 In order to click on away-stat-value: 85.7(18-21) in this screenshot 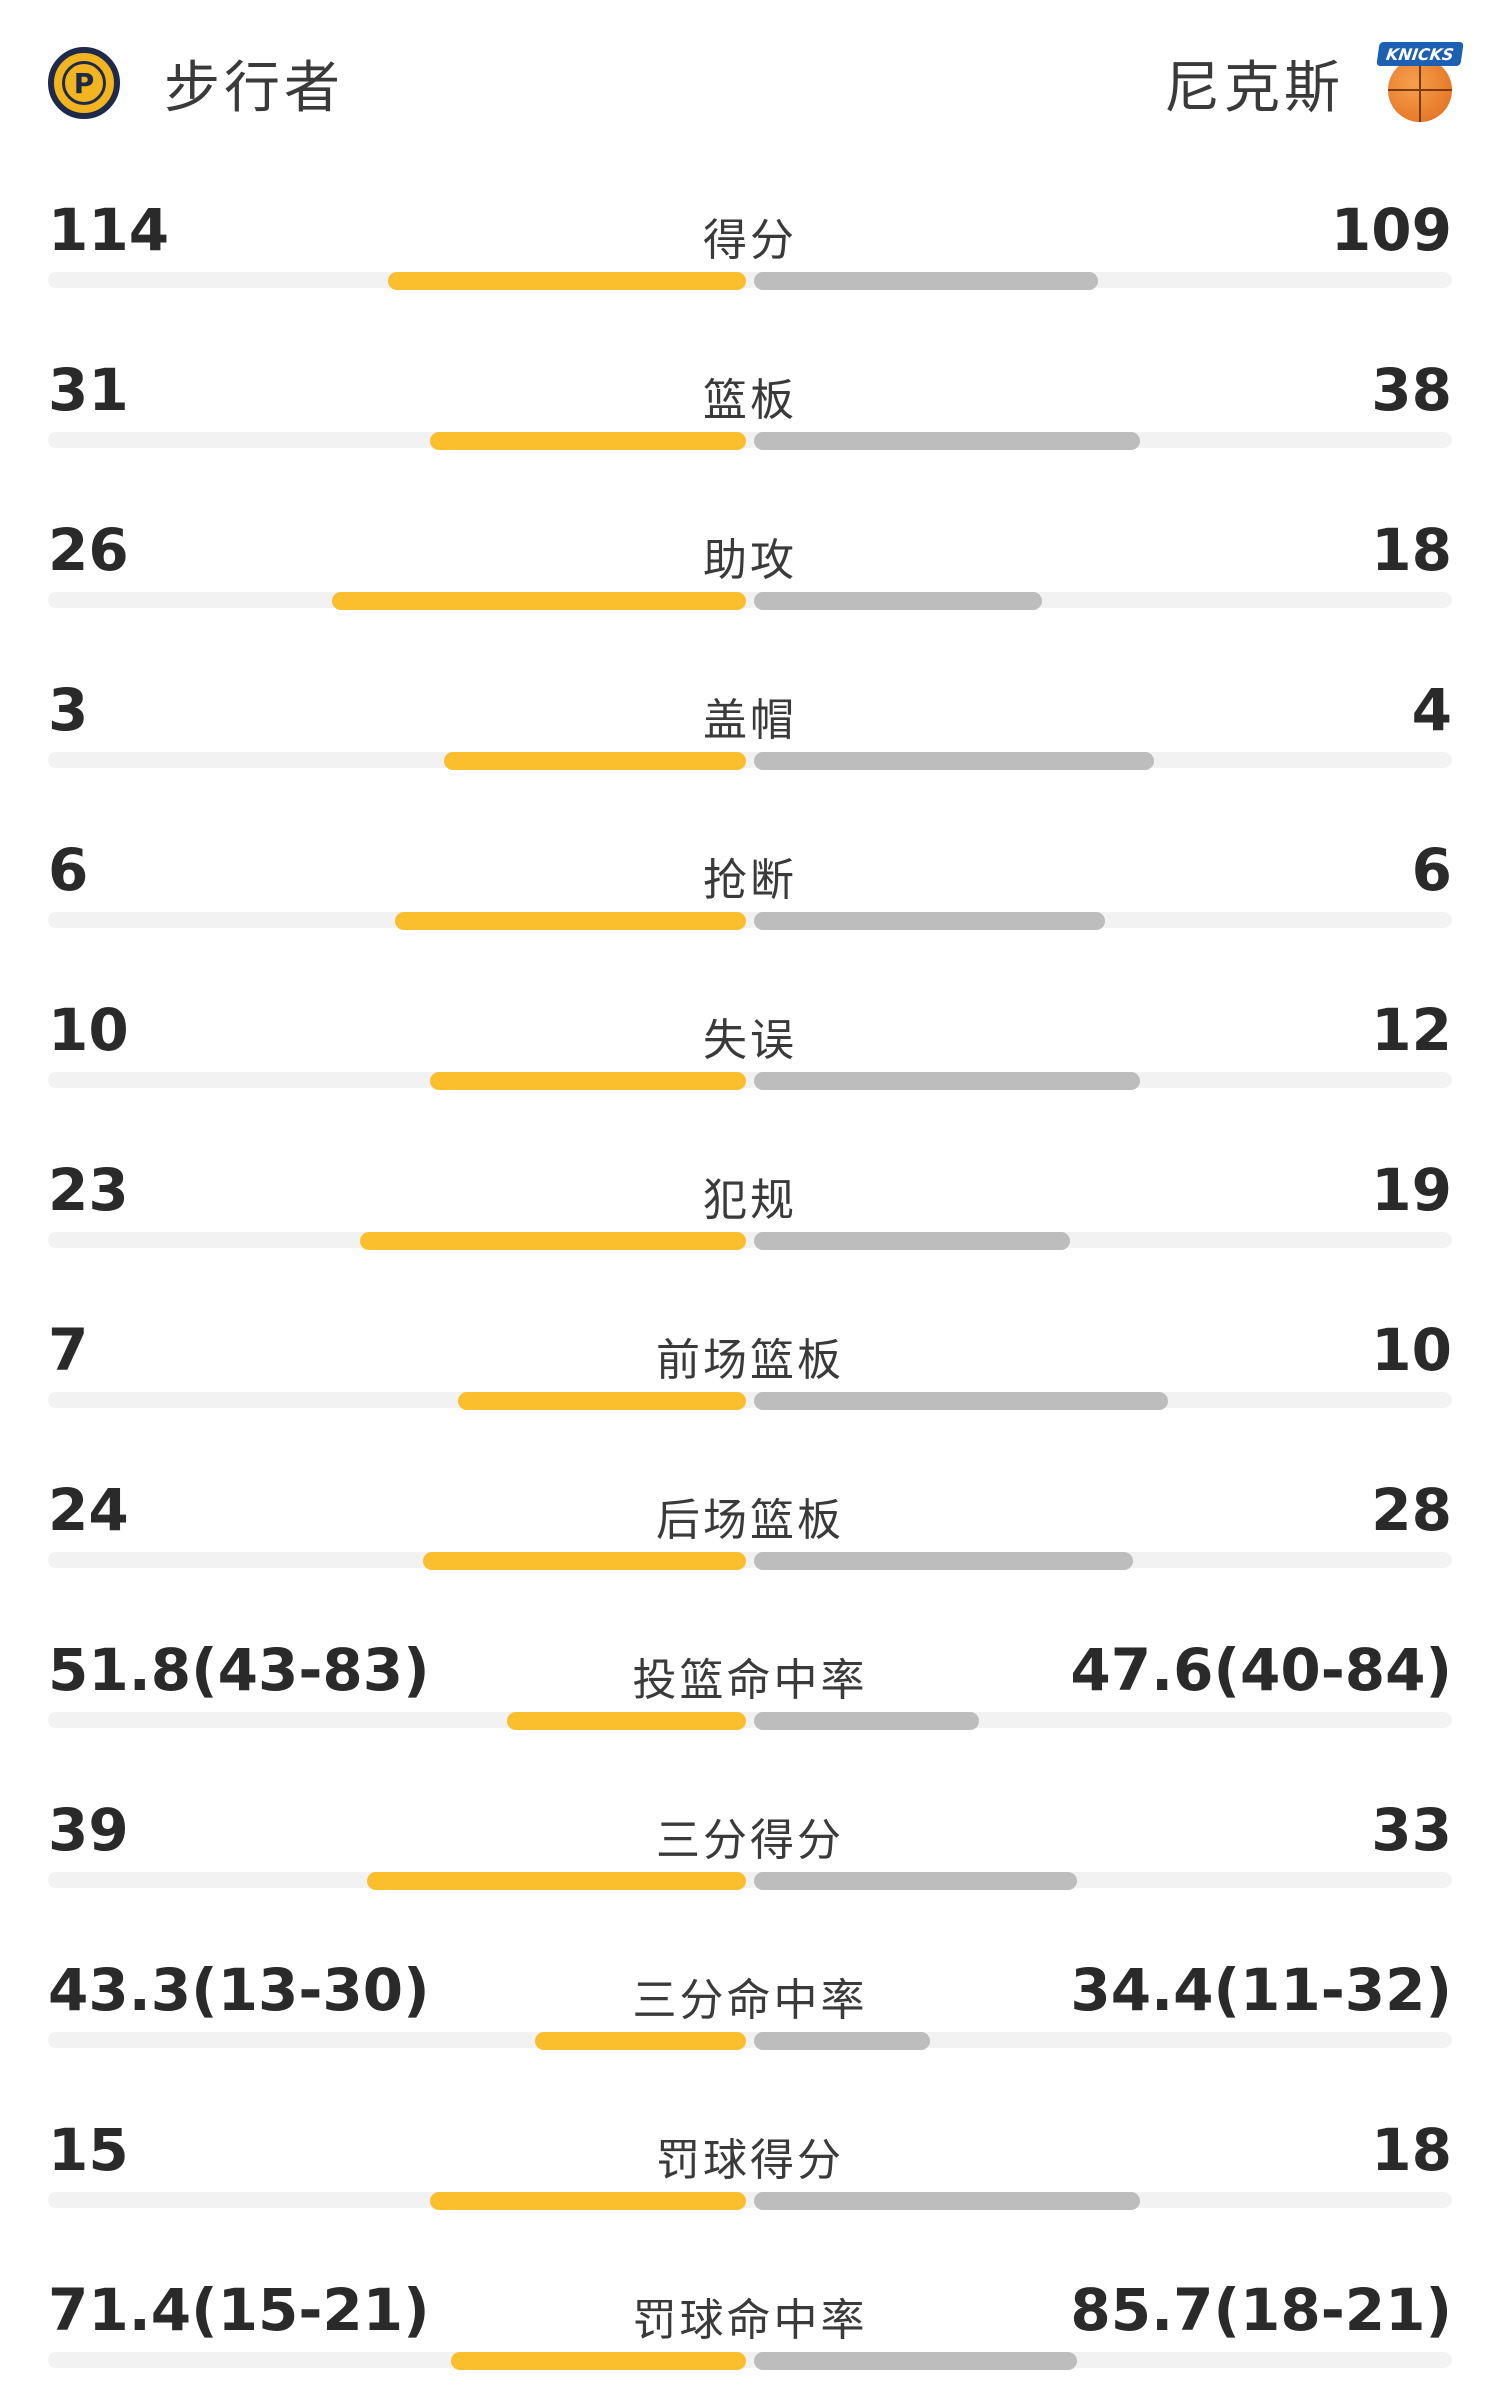, I will do `click(1261, 2310)`.